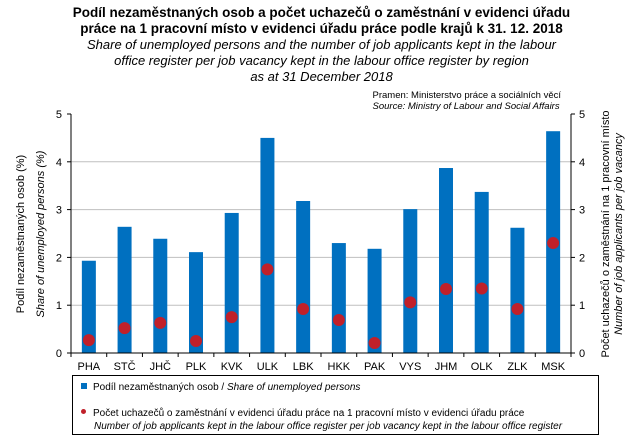  Describe the element at coordinates (196, 367) in the screenshot. I see `x-tick-label-plk: PLK` at that location.